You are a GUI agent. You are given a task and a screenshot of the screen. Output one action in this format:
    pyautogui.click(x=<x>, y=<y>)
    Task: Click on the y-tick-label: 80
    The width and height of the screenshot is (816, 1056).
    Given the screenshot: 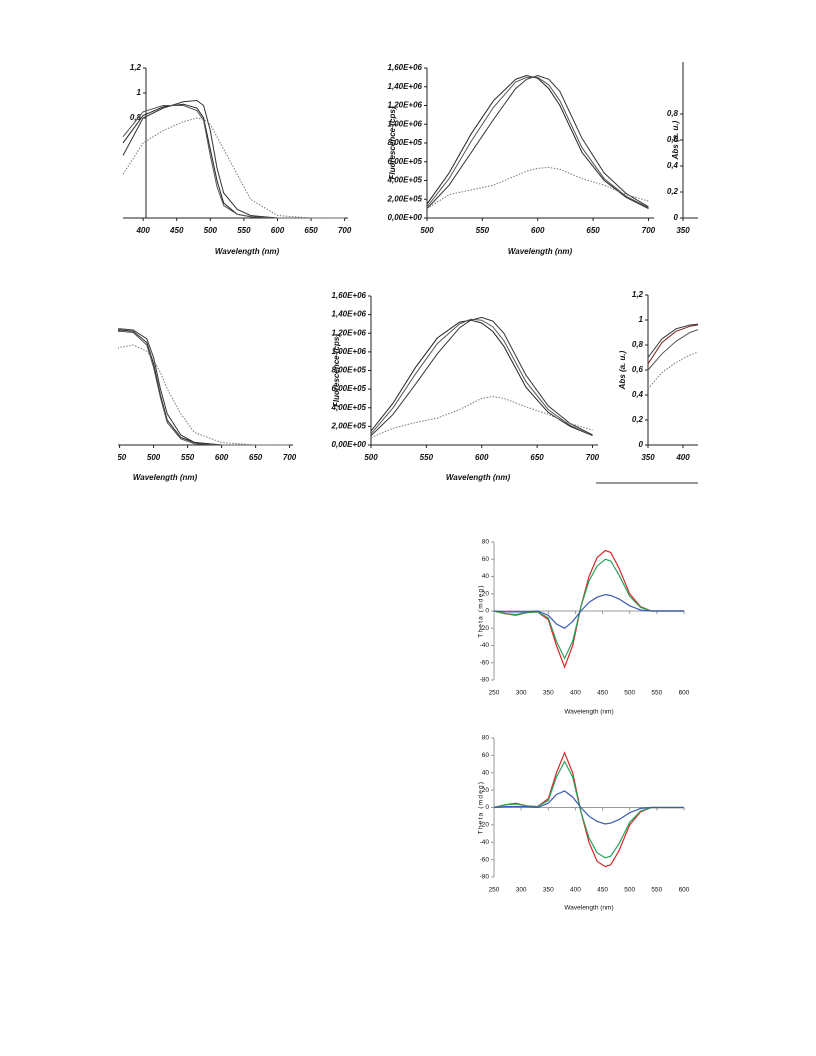 What is the action you would take?
    pyautogui.click(x=486, y=542)
    